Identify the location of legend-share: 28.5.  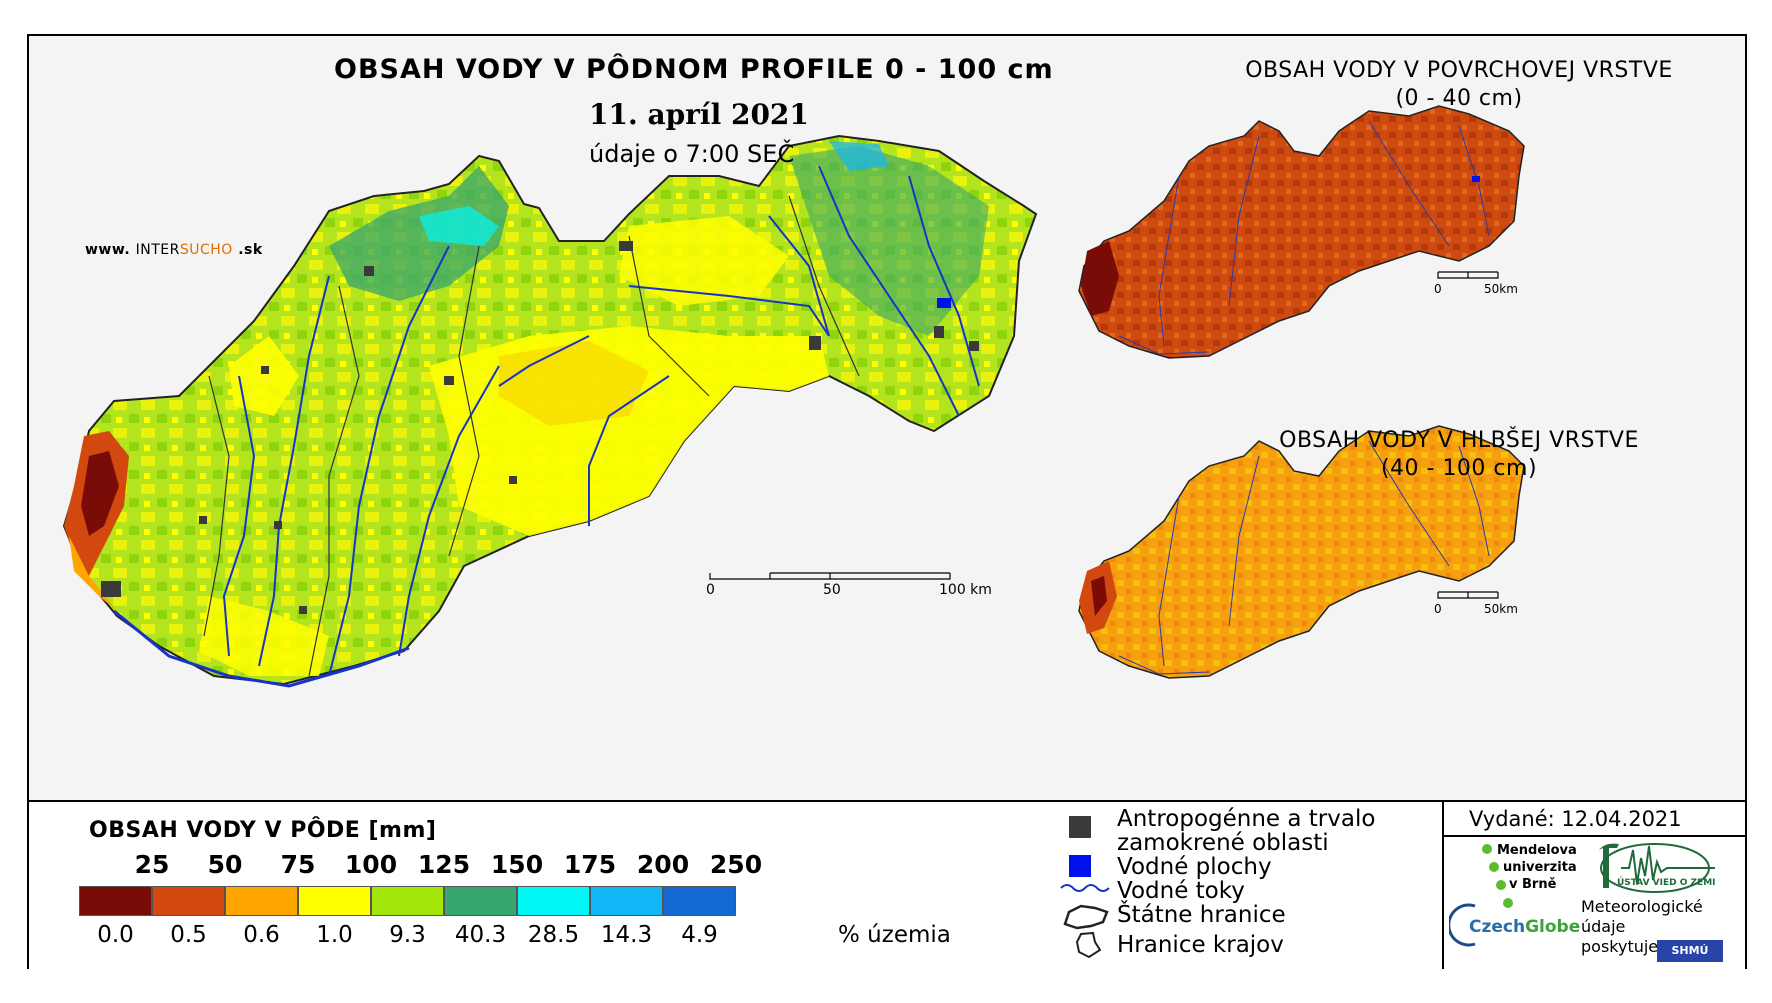
(553, 935).